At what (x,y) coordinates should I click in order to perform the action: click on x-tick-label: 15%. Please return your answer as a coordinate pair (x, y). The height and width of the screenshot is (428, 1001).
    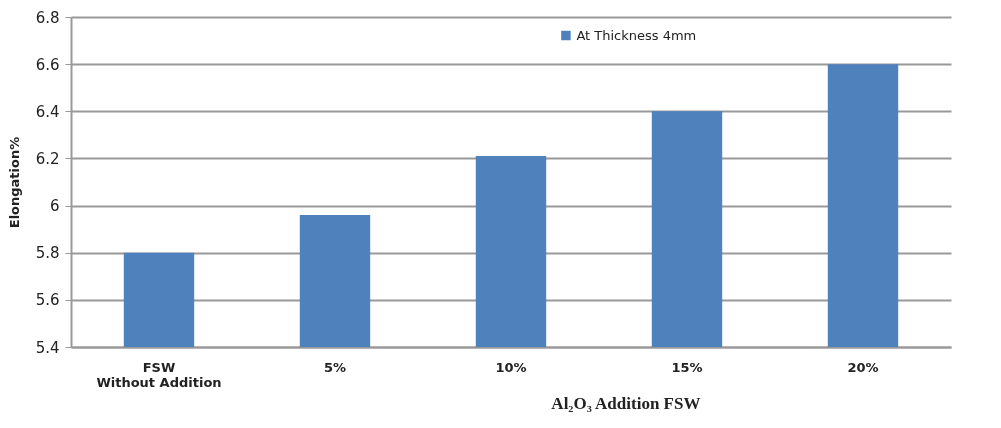
    Looking at the image, I should click on (687, 367).